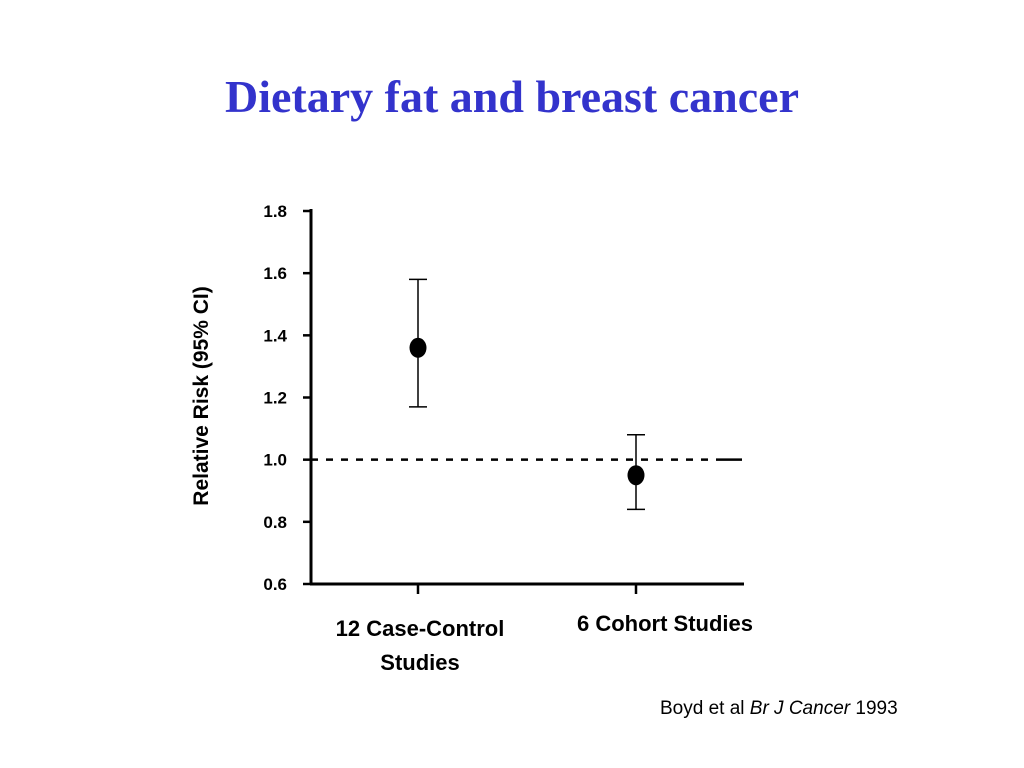  What do you see at coordinates (702, 708) in the screenshot?
I see `citation-authors: Boyd et al` at bounding box center [702, 708].